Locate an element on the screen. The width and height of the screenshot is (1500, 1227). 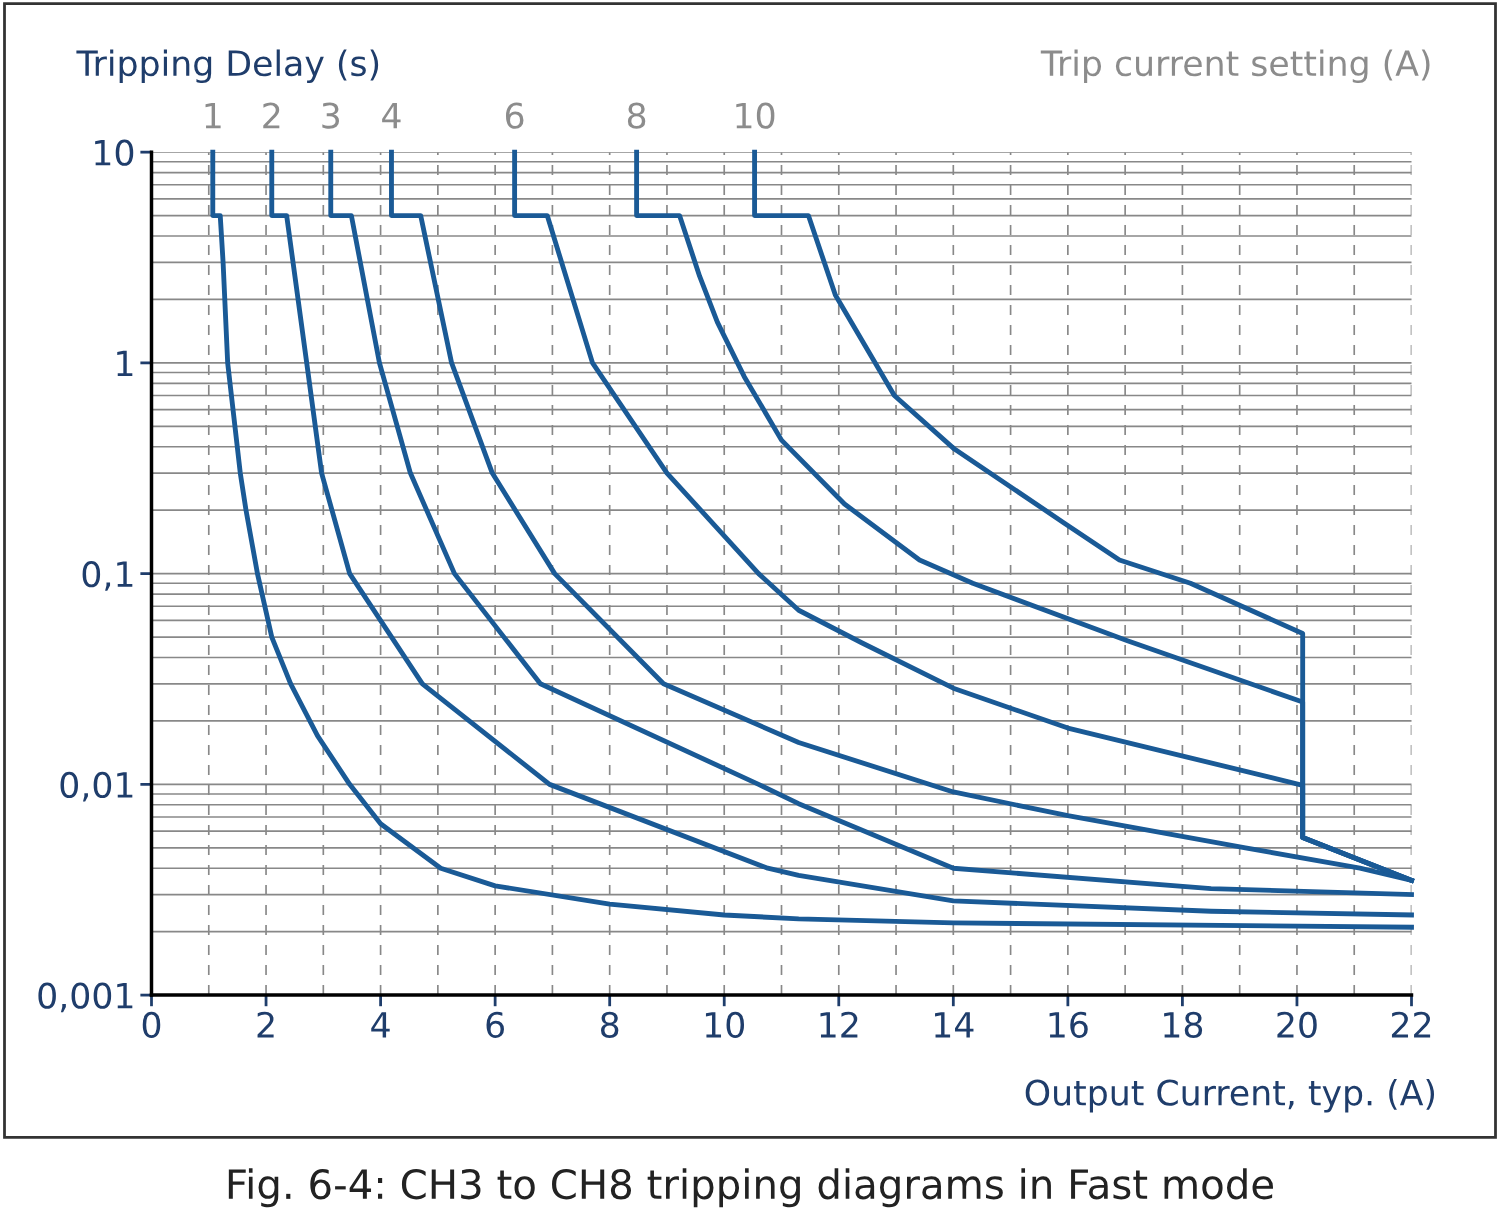
y-tick-label: 1 is located at coordinates (125, 363).